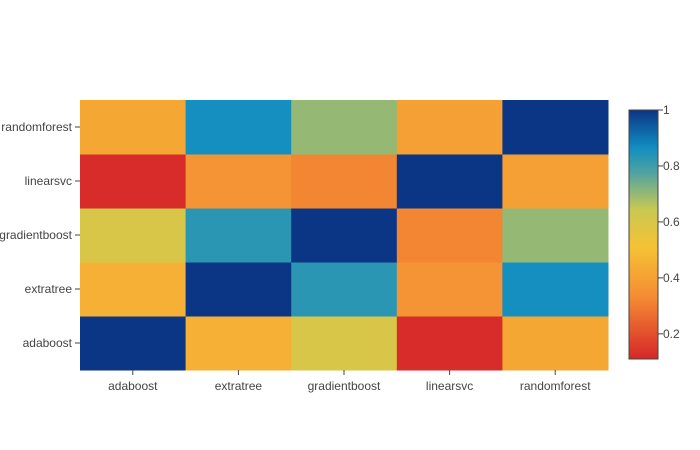 This screenshot has width=700, height=450. Describe the element at coordinates (449, 343) in the screenshot. I see `heatmap-cell-adaboost-linearsvc` at that location.